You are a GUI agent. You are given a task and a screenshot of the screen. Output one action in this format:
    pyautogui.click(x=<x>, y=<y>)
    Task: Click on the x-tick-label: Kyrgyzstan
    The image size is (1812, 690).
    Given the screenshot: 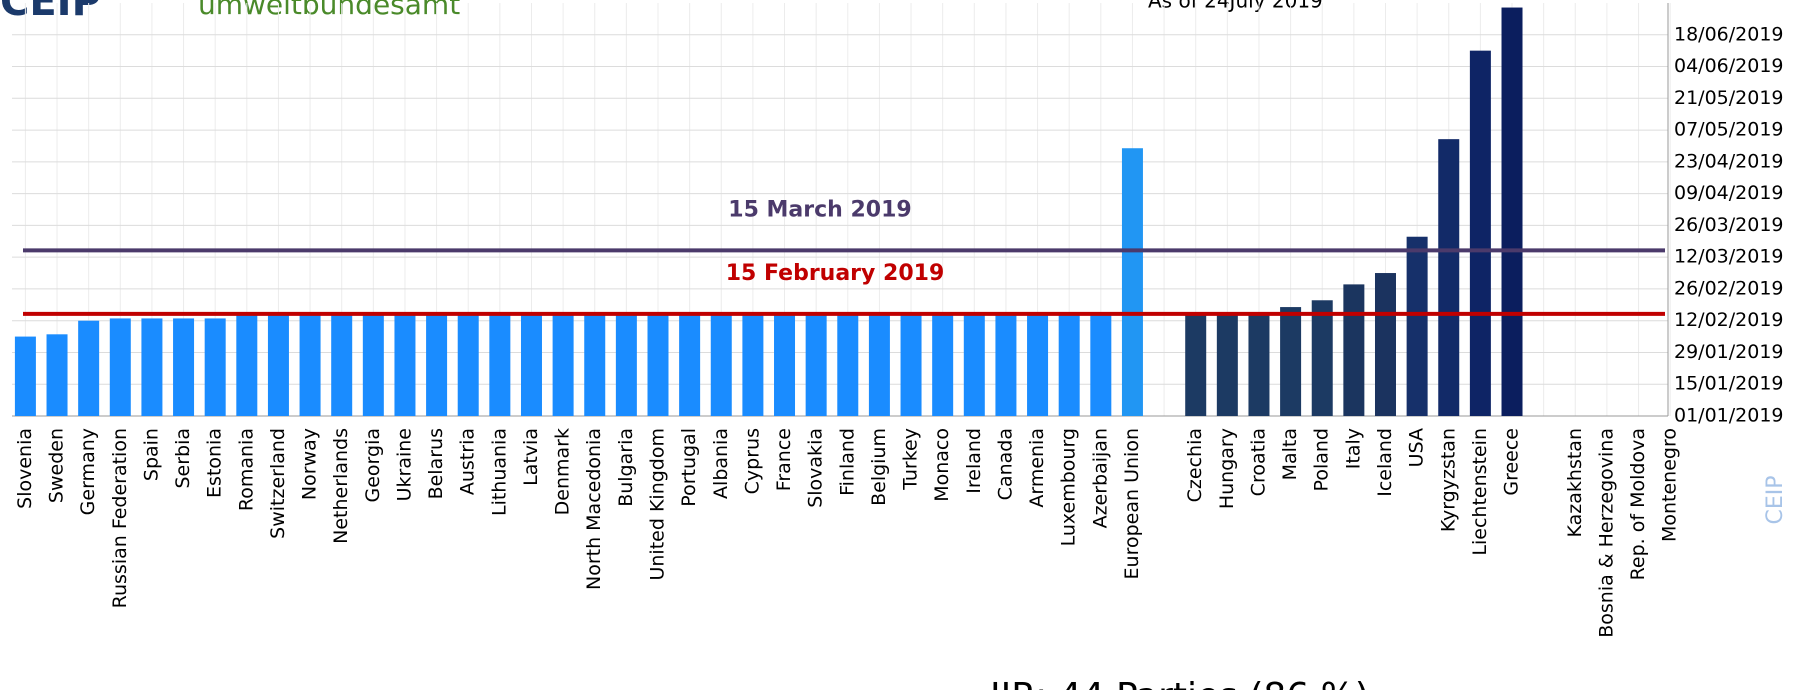 What is the action you would take?
    pyautogui.click(x=1448, y=480)
    